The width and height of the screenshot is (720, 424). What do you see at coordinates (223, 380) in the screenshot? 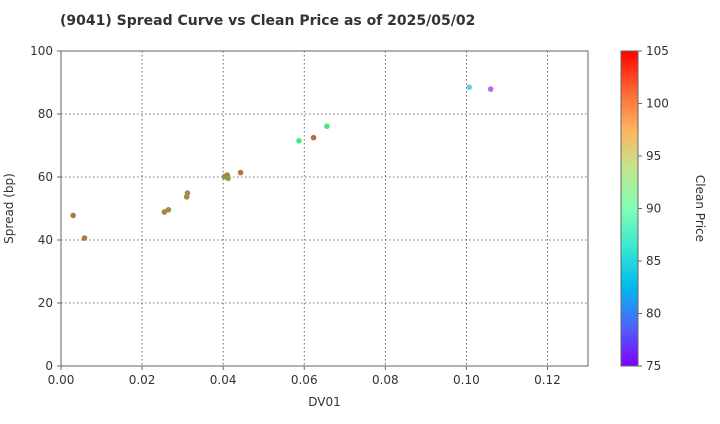
I see `x-tick-label: 0.04` at bounding box center [223, 380].